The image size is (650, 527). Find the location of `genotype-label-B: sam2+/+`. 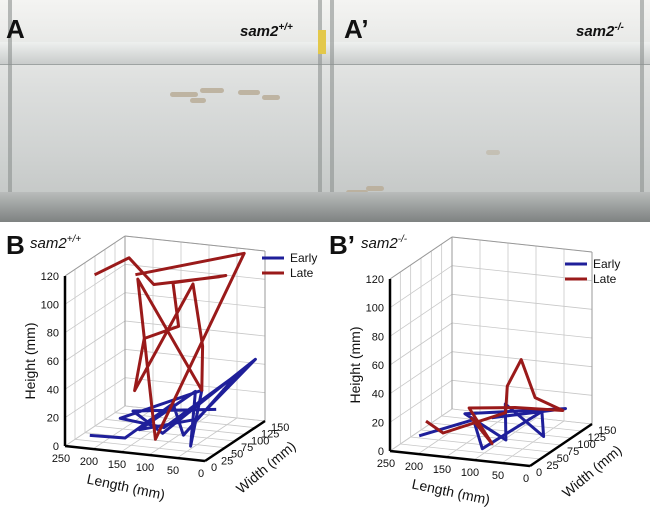

genotype-label-B: sam2+/+ is located at coordinates (56, 243).